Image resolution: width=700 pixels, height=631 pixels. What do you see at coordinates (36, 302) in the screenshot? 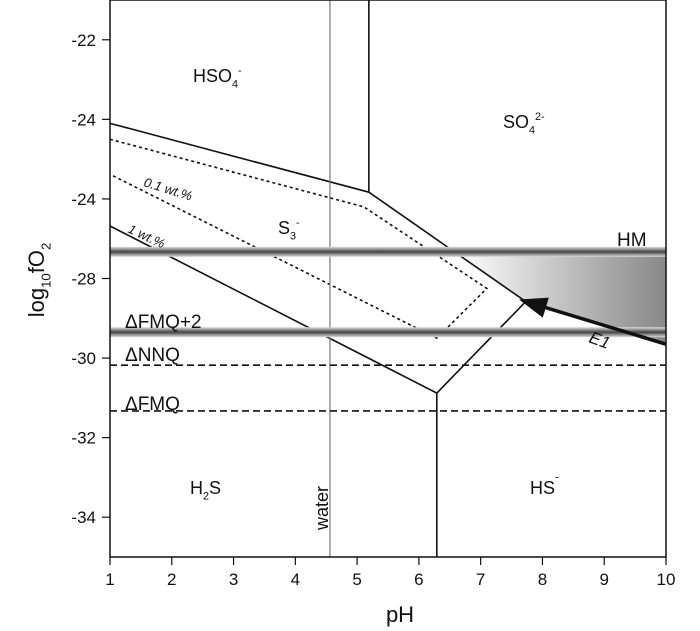
I see `y-axis-label-part: log` at bounding box center [36, 302].